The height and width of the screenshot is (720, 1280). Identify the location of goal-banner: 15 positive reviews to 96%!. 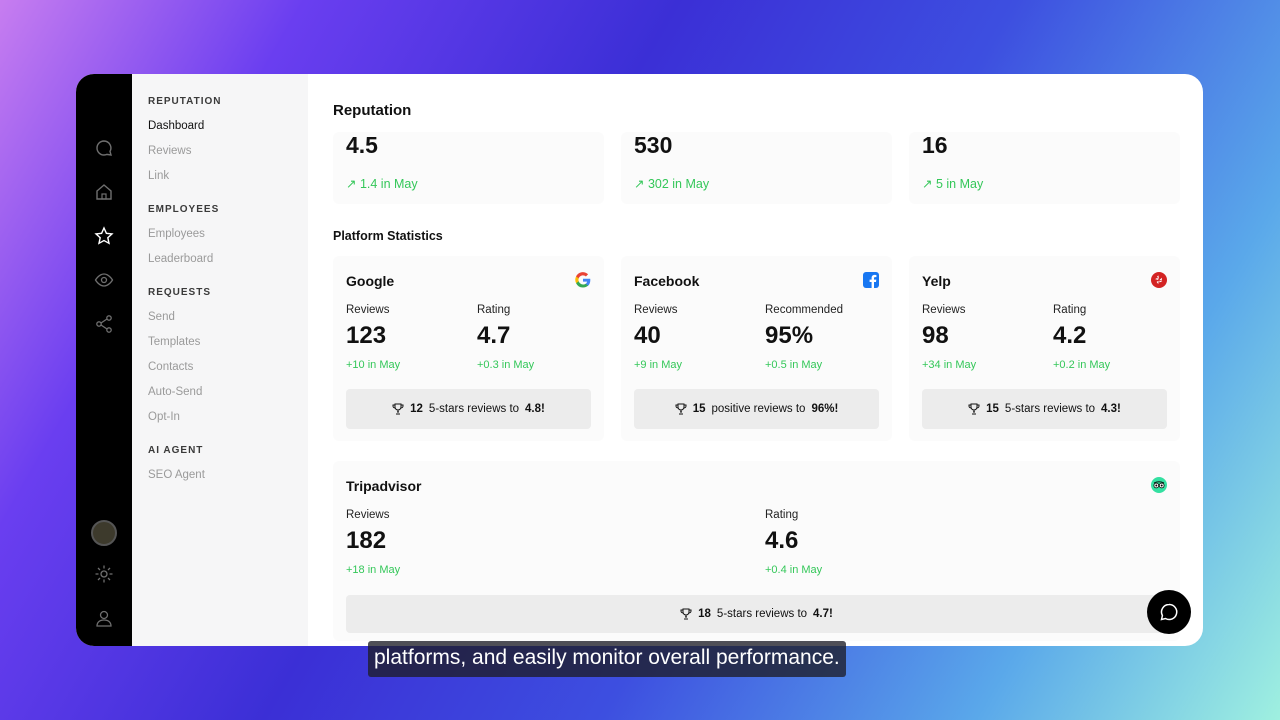
(756, 409).